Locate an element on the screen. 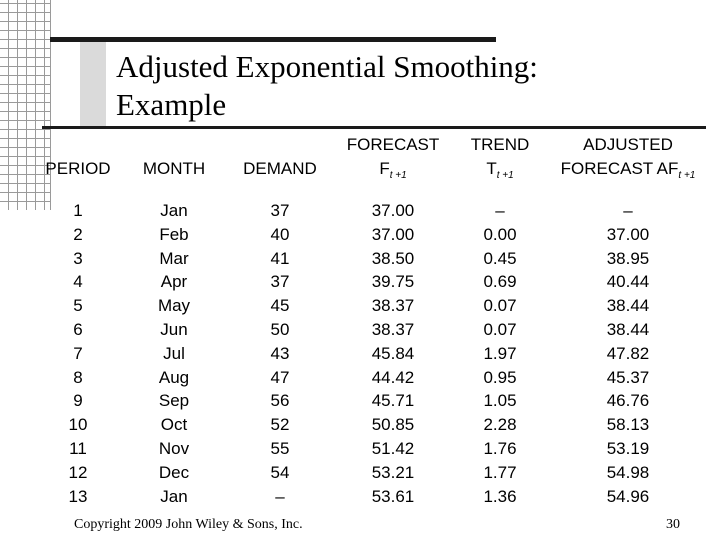 This screenshot has width=720, height=540. header-line-2: Tt +1 is located at coordinates (500, 170).